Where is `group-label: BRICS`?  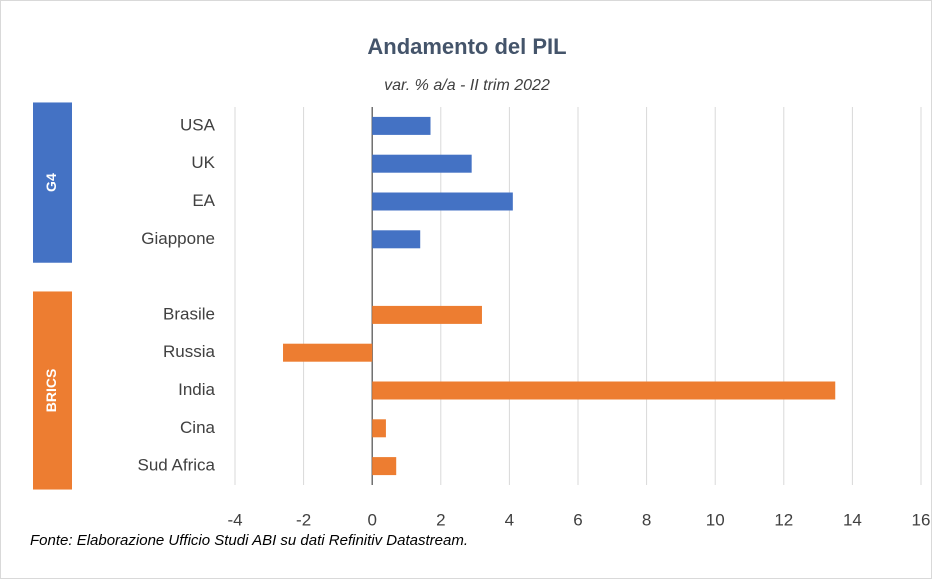 group-label: BRICS is located at coordinates (51, 391).